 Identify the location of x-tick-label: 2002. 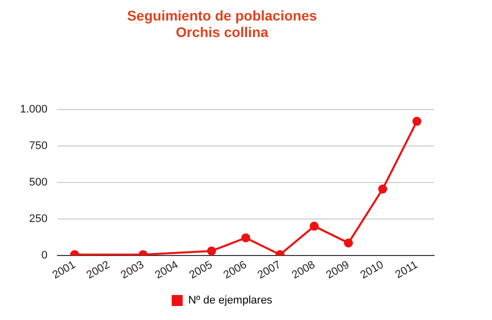
(98, 270).